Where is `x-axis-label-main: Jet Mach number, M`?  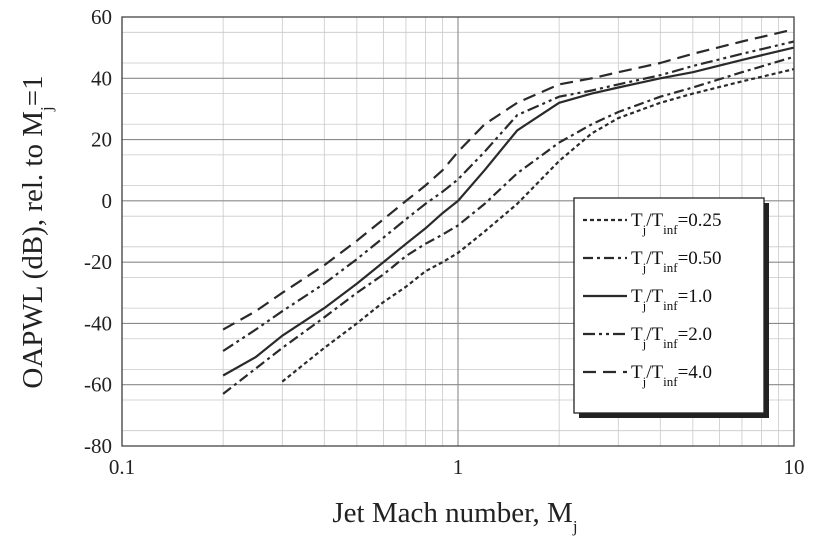
x-axis-label-main: Jet Mach number, M is located at coordinates (452, 513).